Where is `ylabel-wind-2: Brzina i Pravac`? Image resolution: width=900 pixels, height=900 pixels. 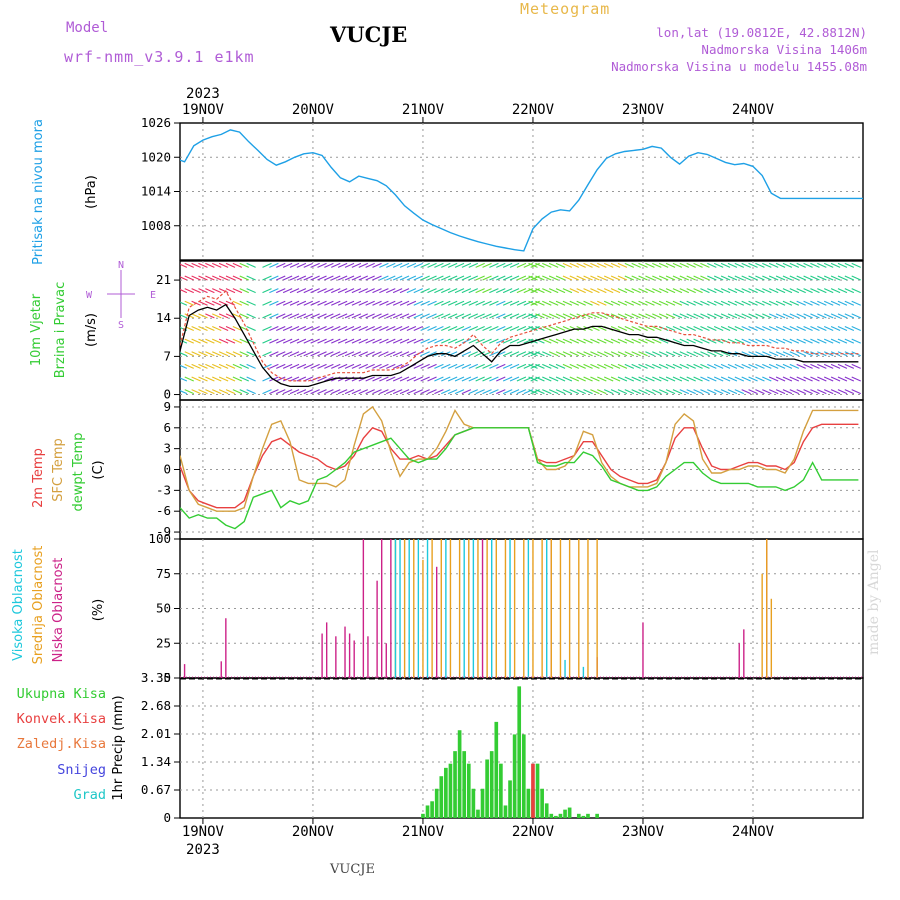
ylabel-wind-2: Brzina i Pravac is located at coordinates (60, 330).